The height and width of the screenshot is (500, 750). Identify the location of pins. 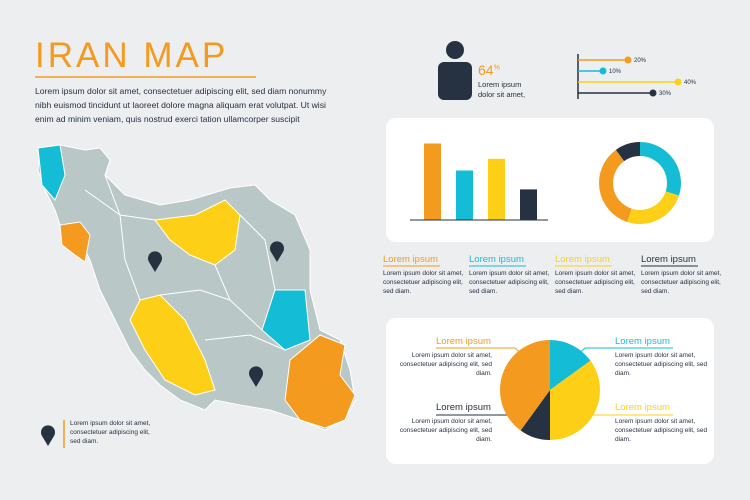
(163, 343).